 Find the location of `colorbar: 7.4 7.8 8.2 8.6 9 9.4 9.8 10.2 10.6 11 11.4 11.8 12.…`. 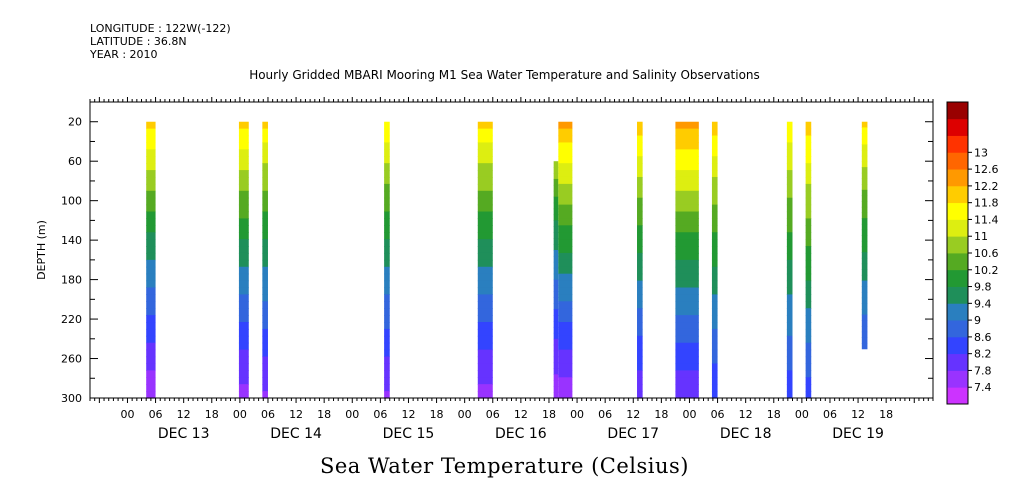

colorbar: 7.4 7.8 8.2 8.6 9 9.4 9.8 10.2 10.6 11 11.4 11.8 12.… is located at coordinates (972, 253).